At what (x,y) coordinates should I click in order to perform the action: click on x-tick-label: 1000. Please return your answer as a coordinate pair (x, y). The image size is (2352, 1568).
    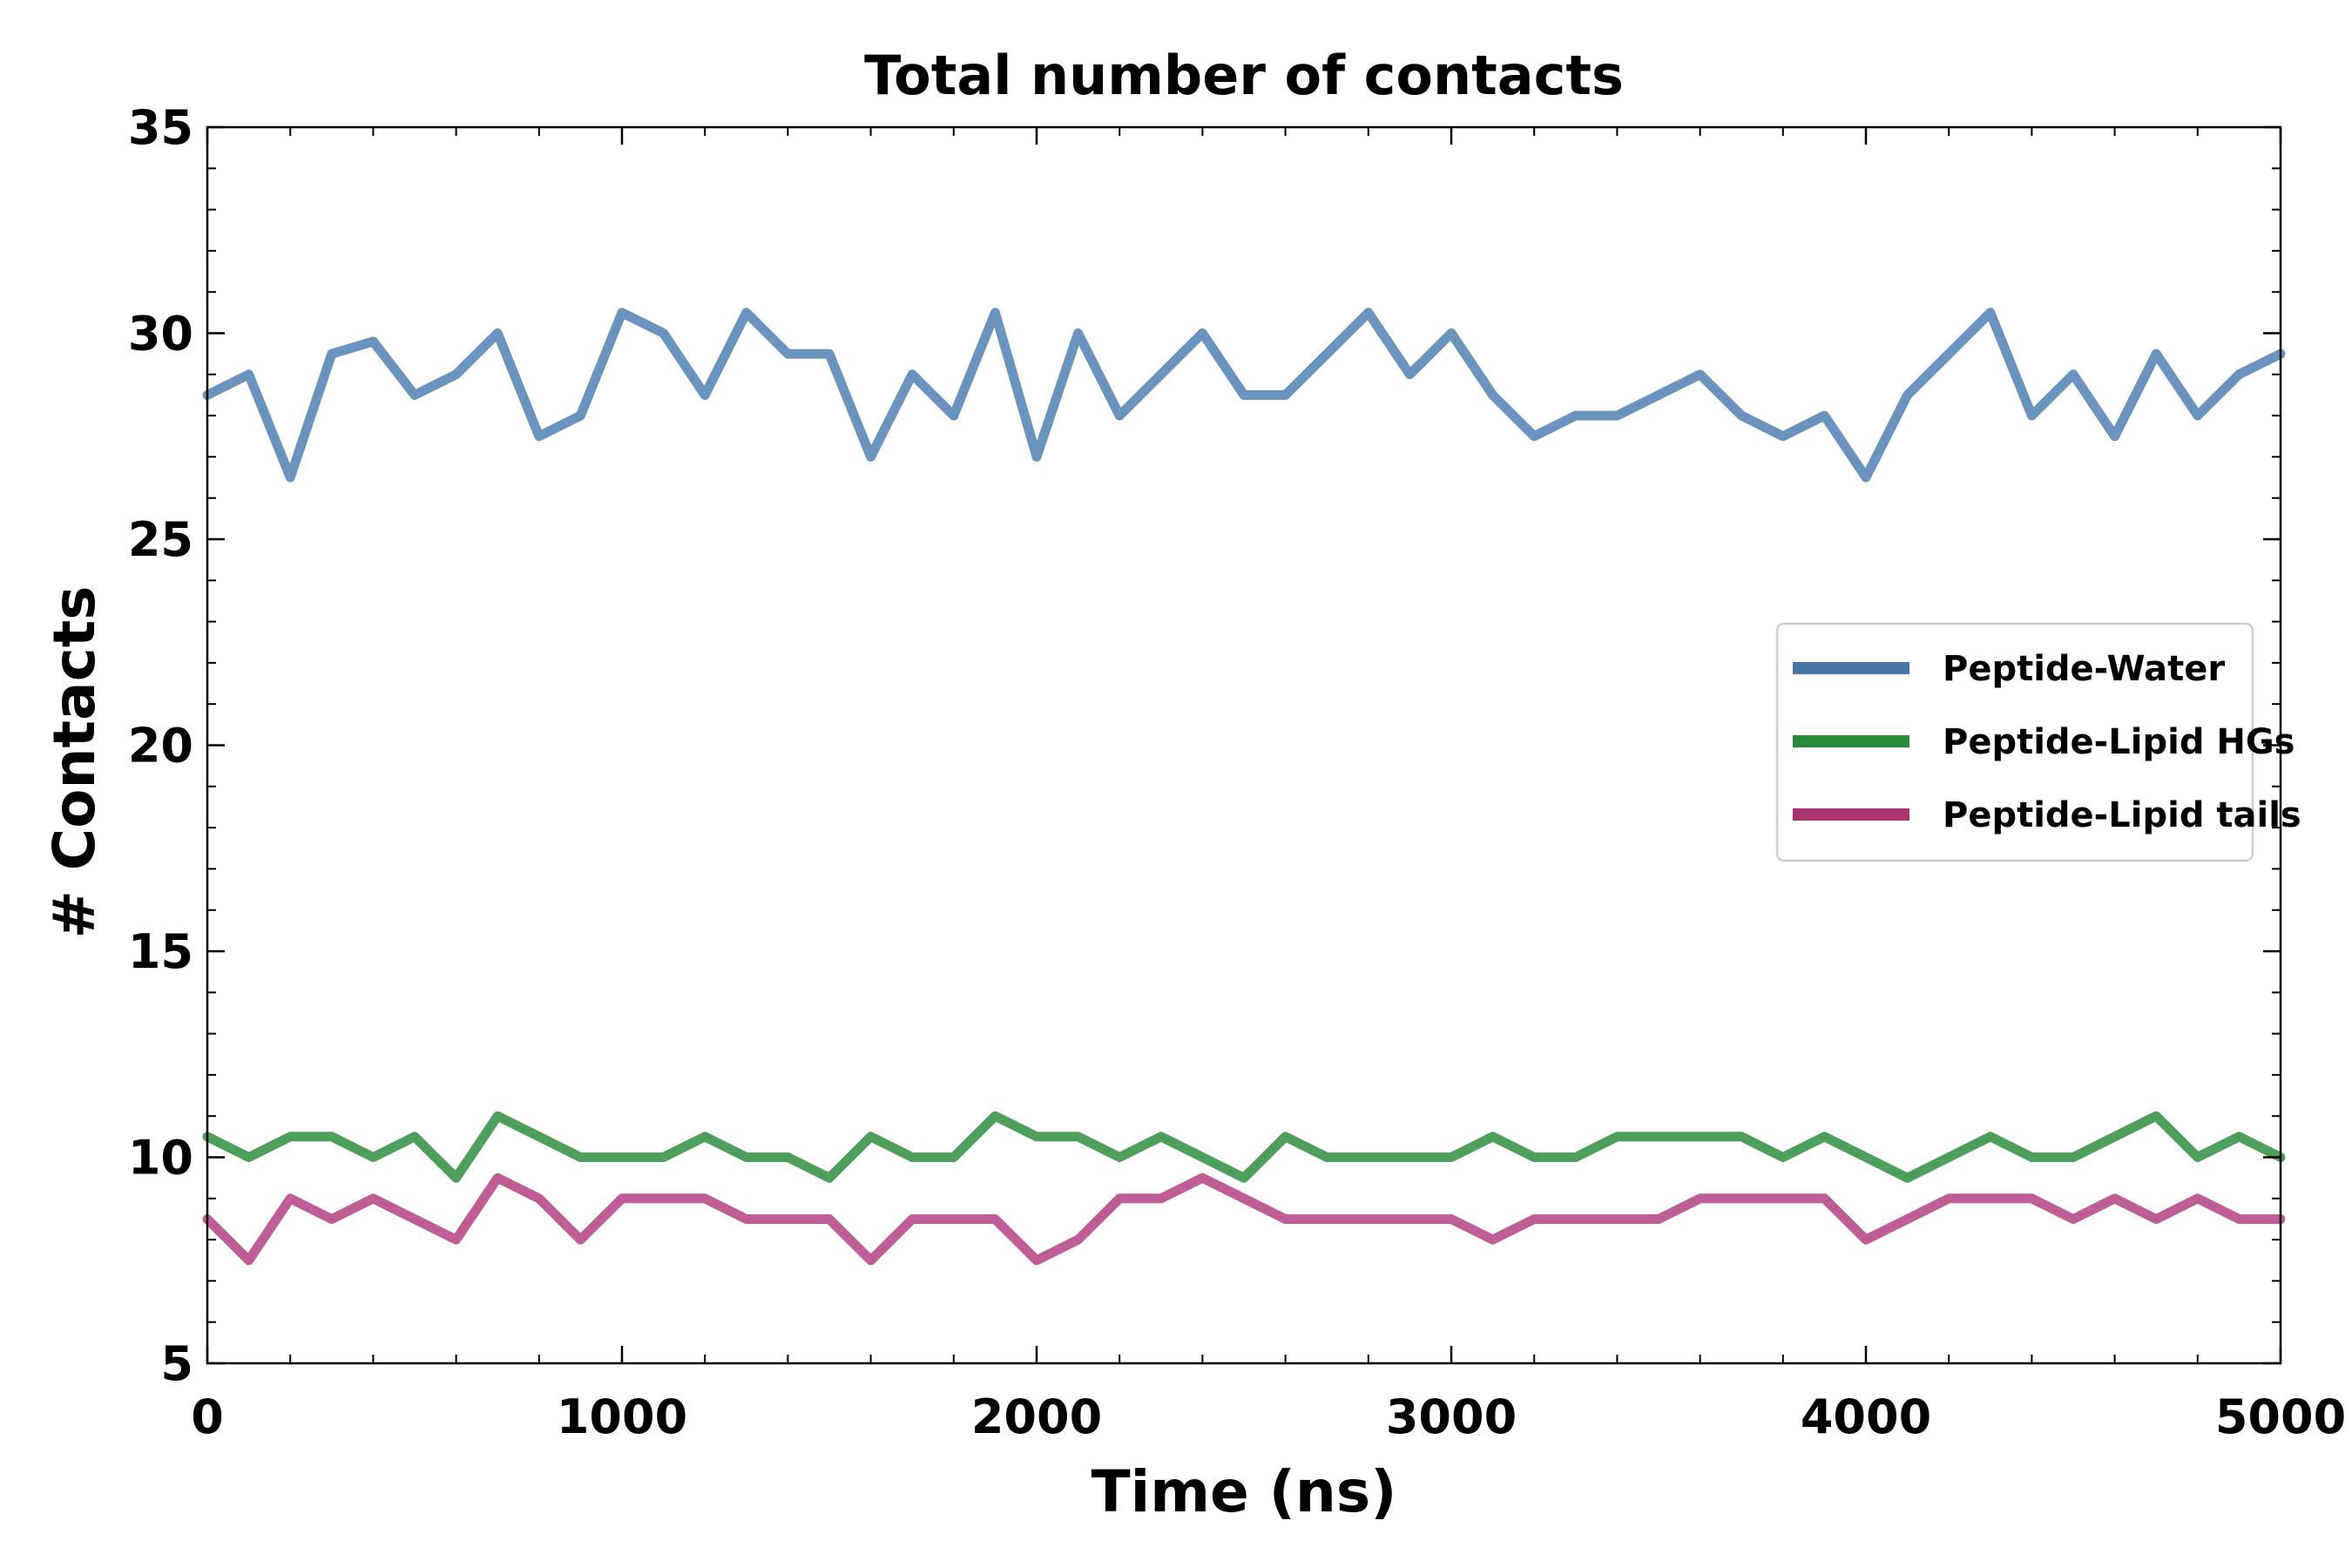
    Looking at the image, I should click on (622, 1417).